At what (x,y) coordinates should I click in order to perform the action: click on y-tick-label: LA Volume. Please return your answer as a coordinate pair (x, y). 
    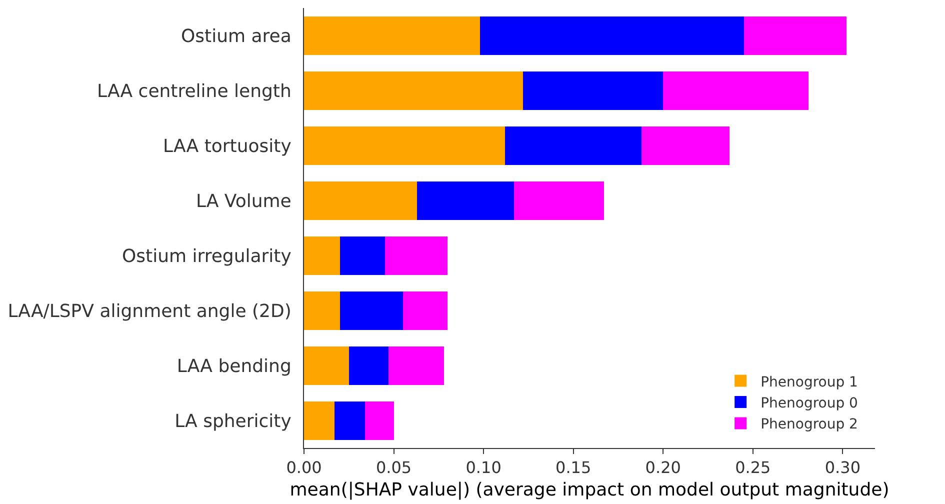
    Looking at the image, I should click on (244, 201).